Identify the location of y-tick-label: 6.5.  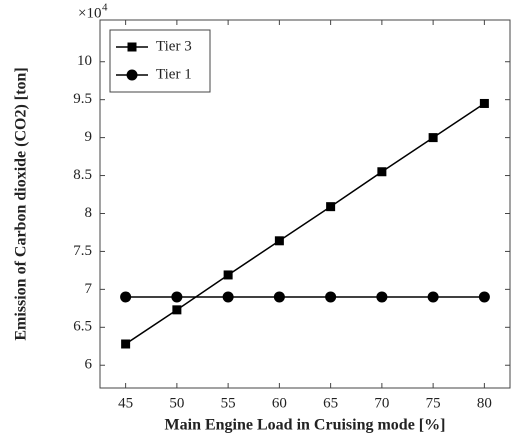
(82, 327).